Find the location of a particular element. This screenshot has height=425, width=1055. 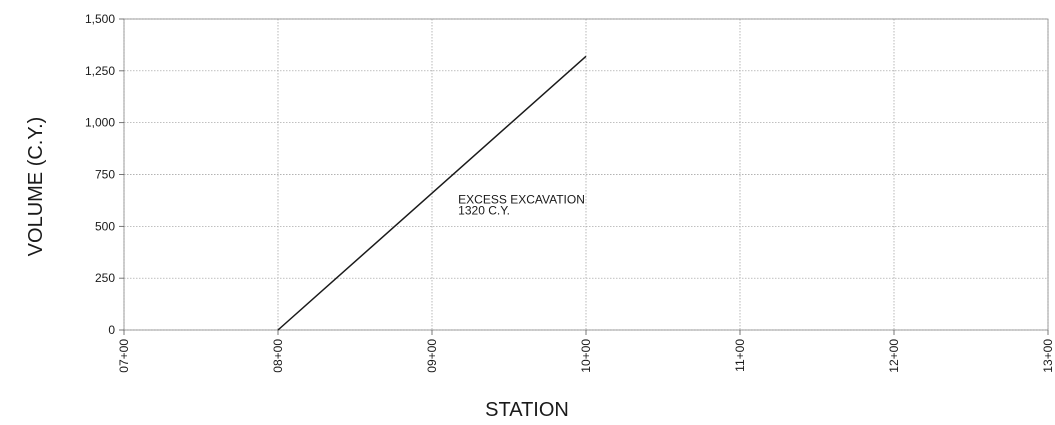

x-tick-label: 12+00 is located at coordinates (894, 356).